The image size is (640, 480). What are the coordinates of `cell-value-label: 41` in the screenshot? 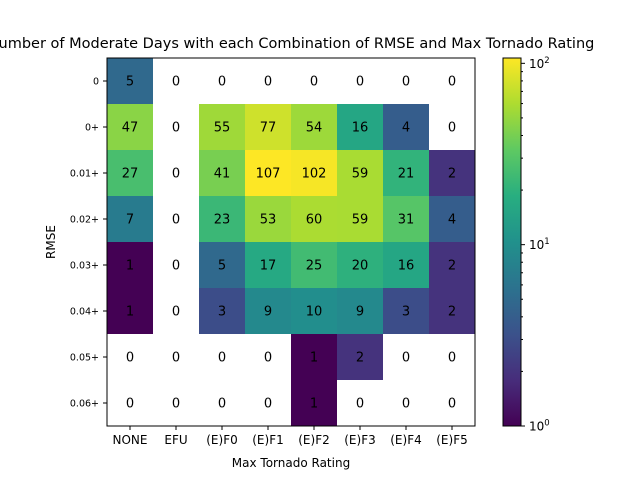 It's located at (222, 174).